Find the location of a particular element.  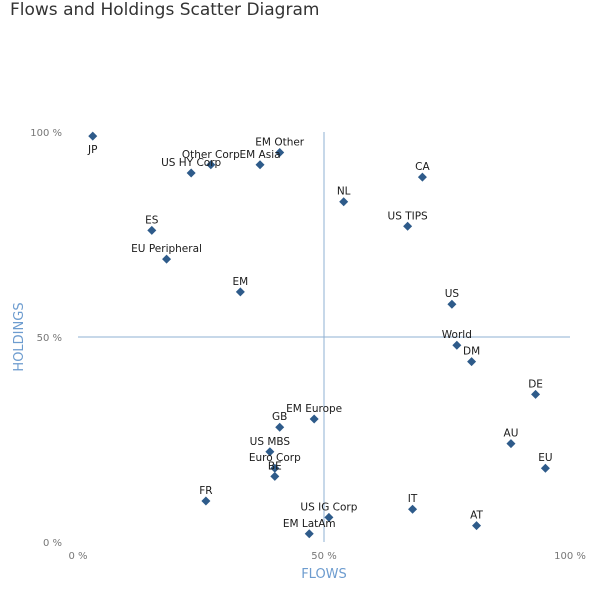

data-point: EM Asia is located at coordinates (260, 159).